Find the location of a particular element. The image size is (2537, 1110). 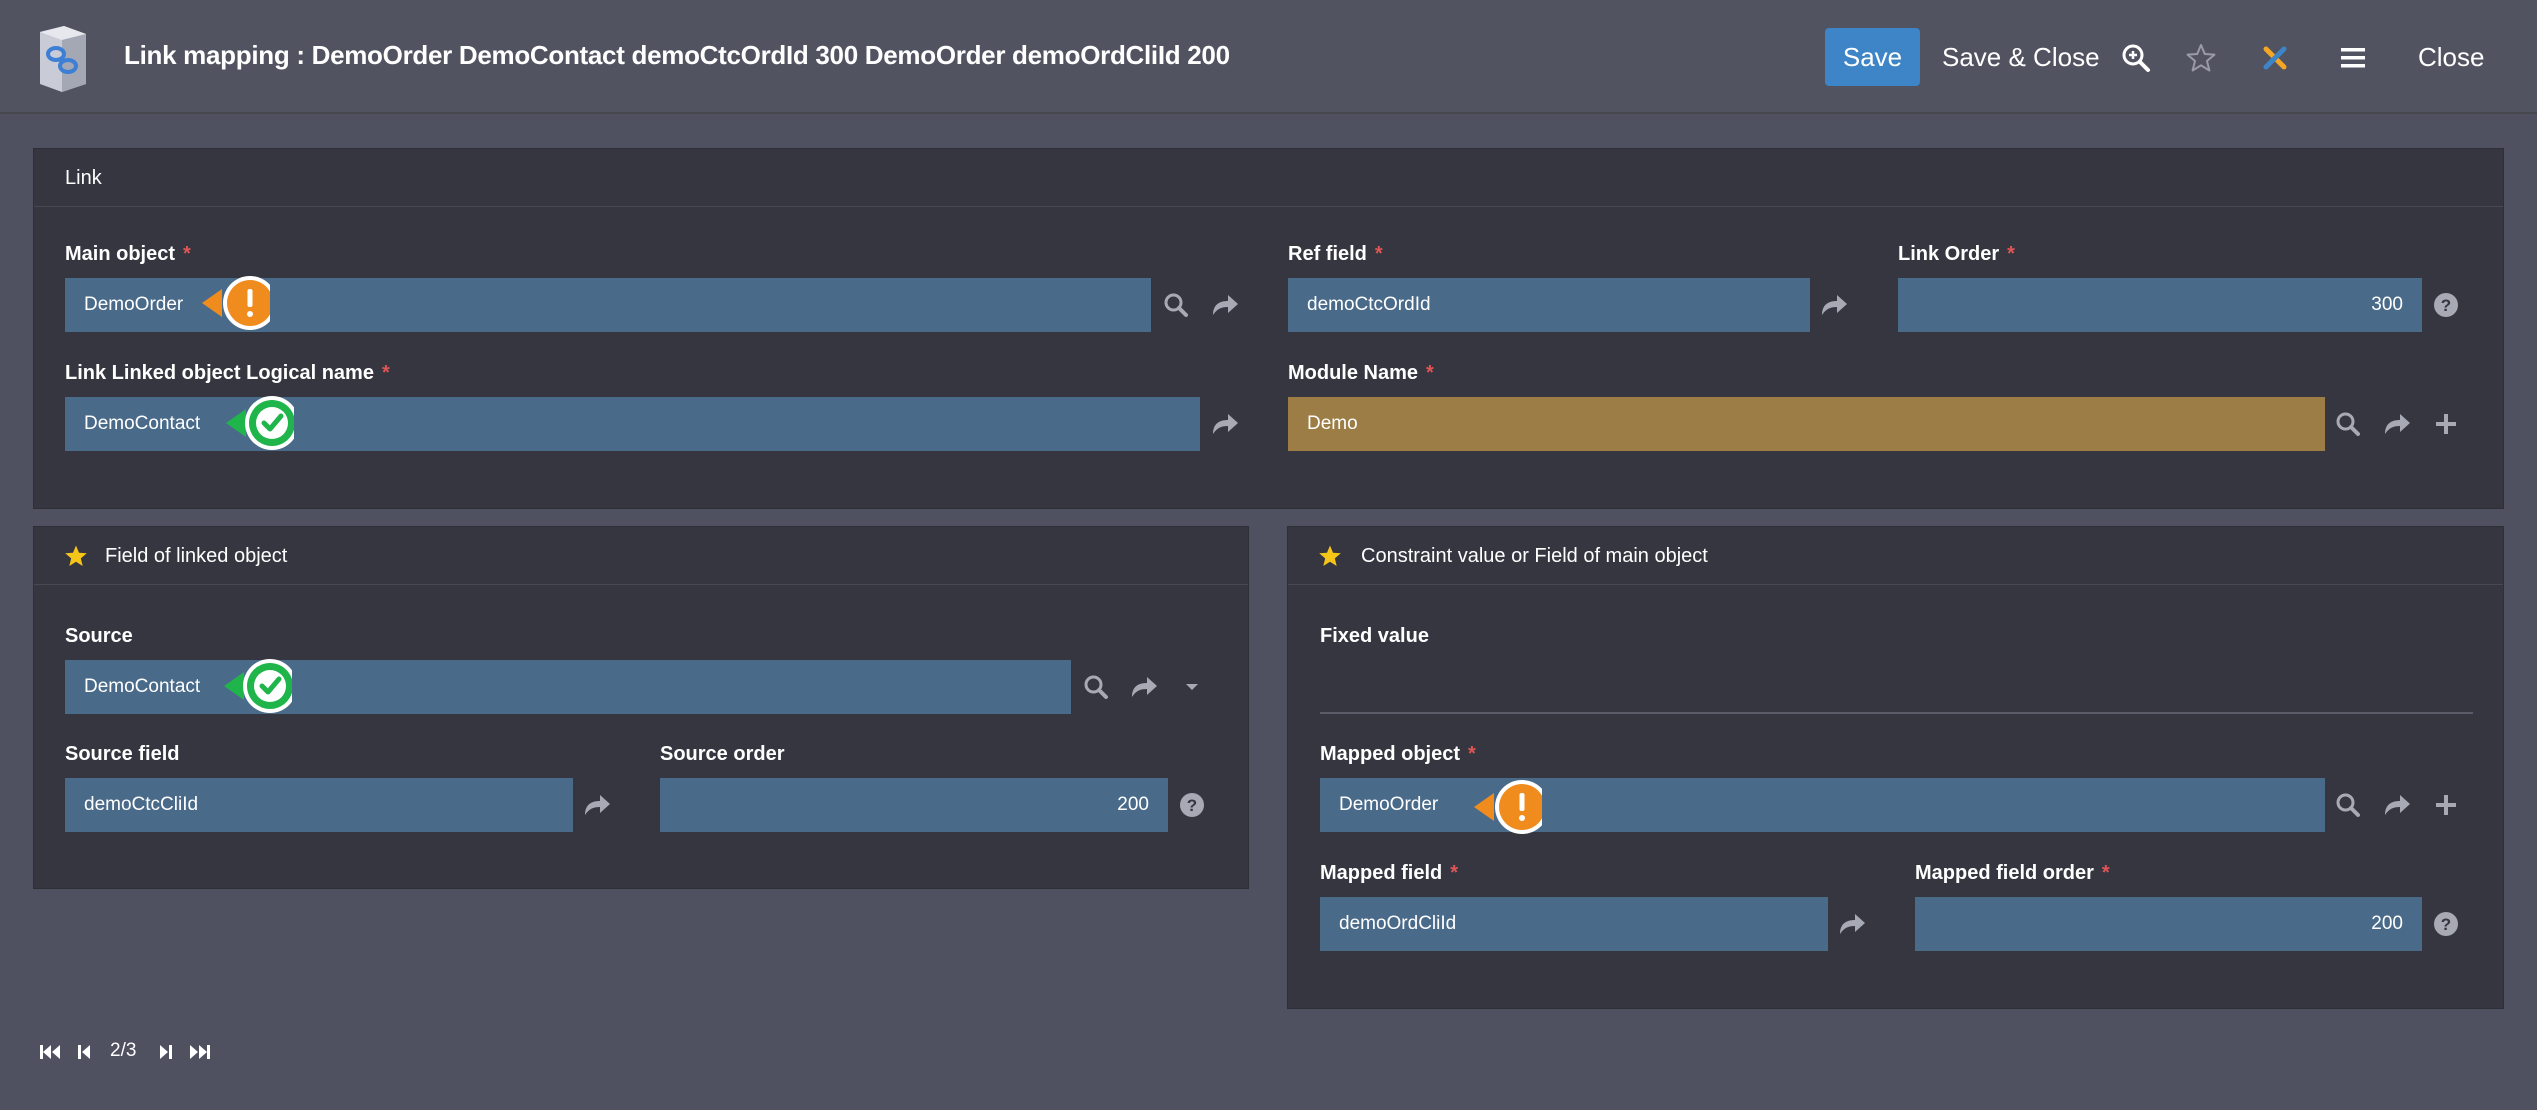

next-page-icon is located at coordinates (166, 1052).